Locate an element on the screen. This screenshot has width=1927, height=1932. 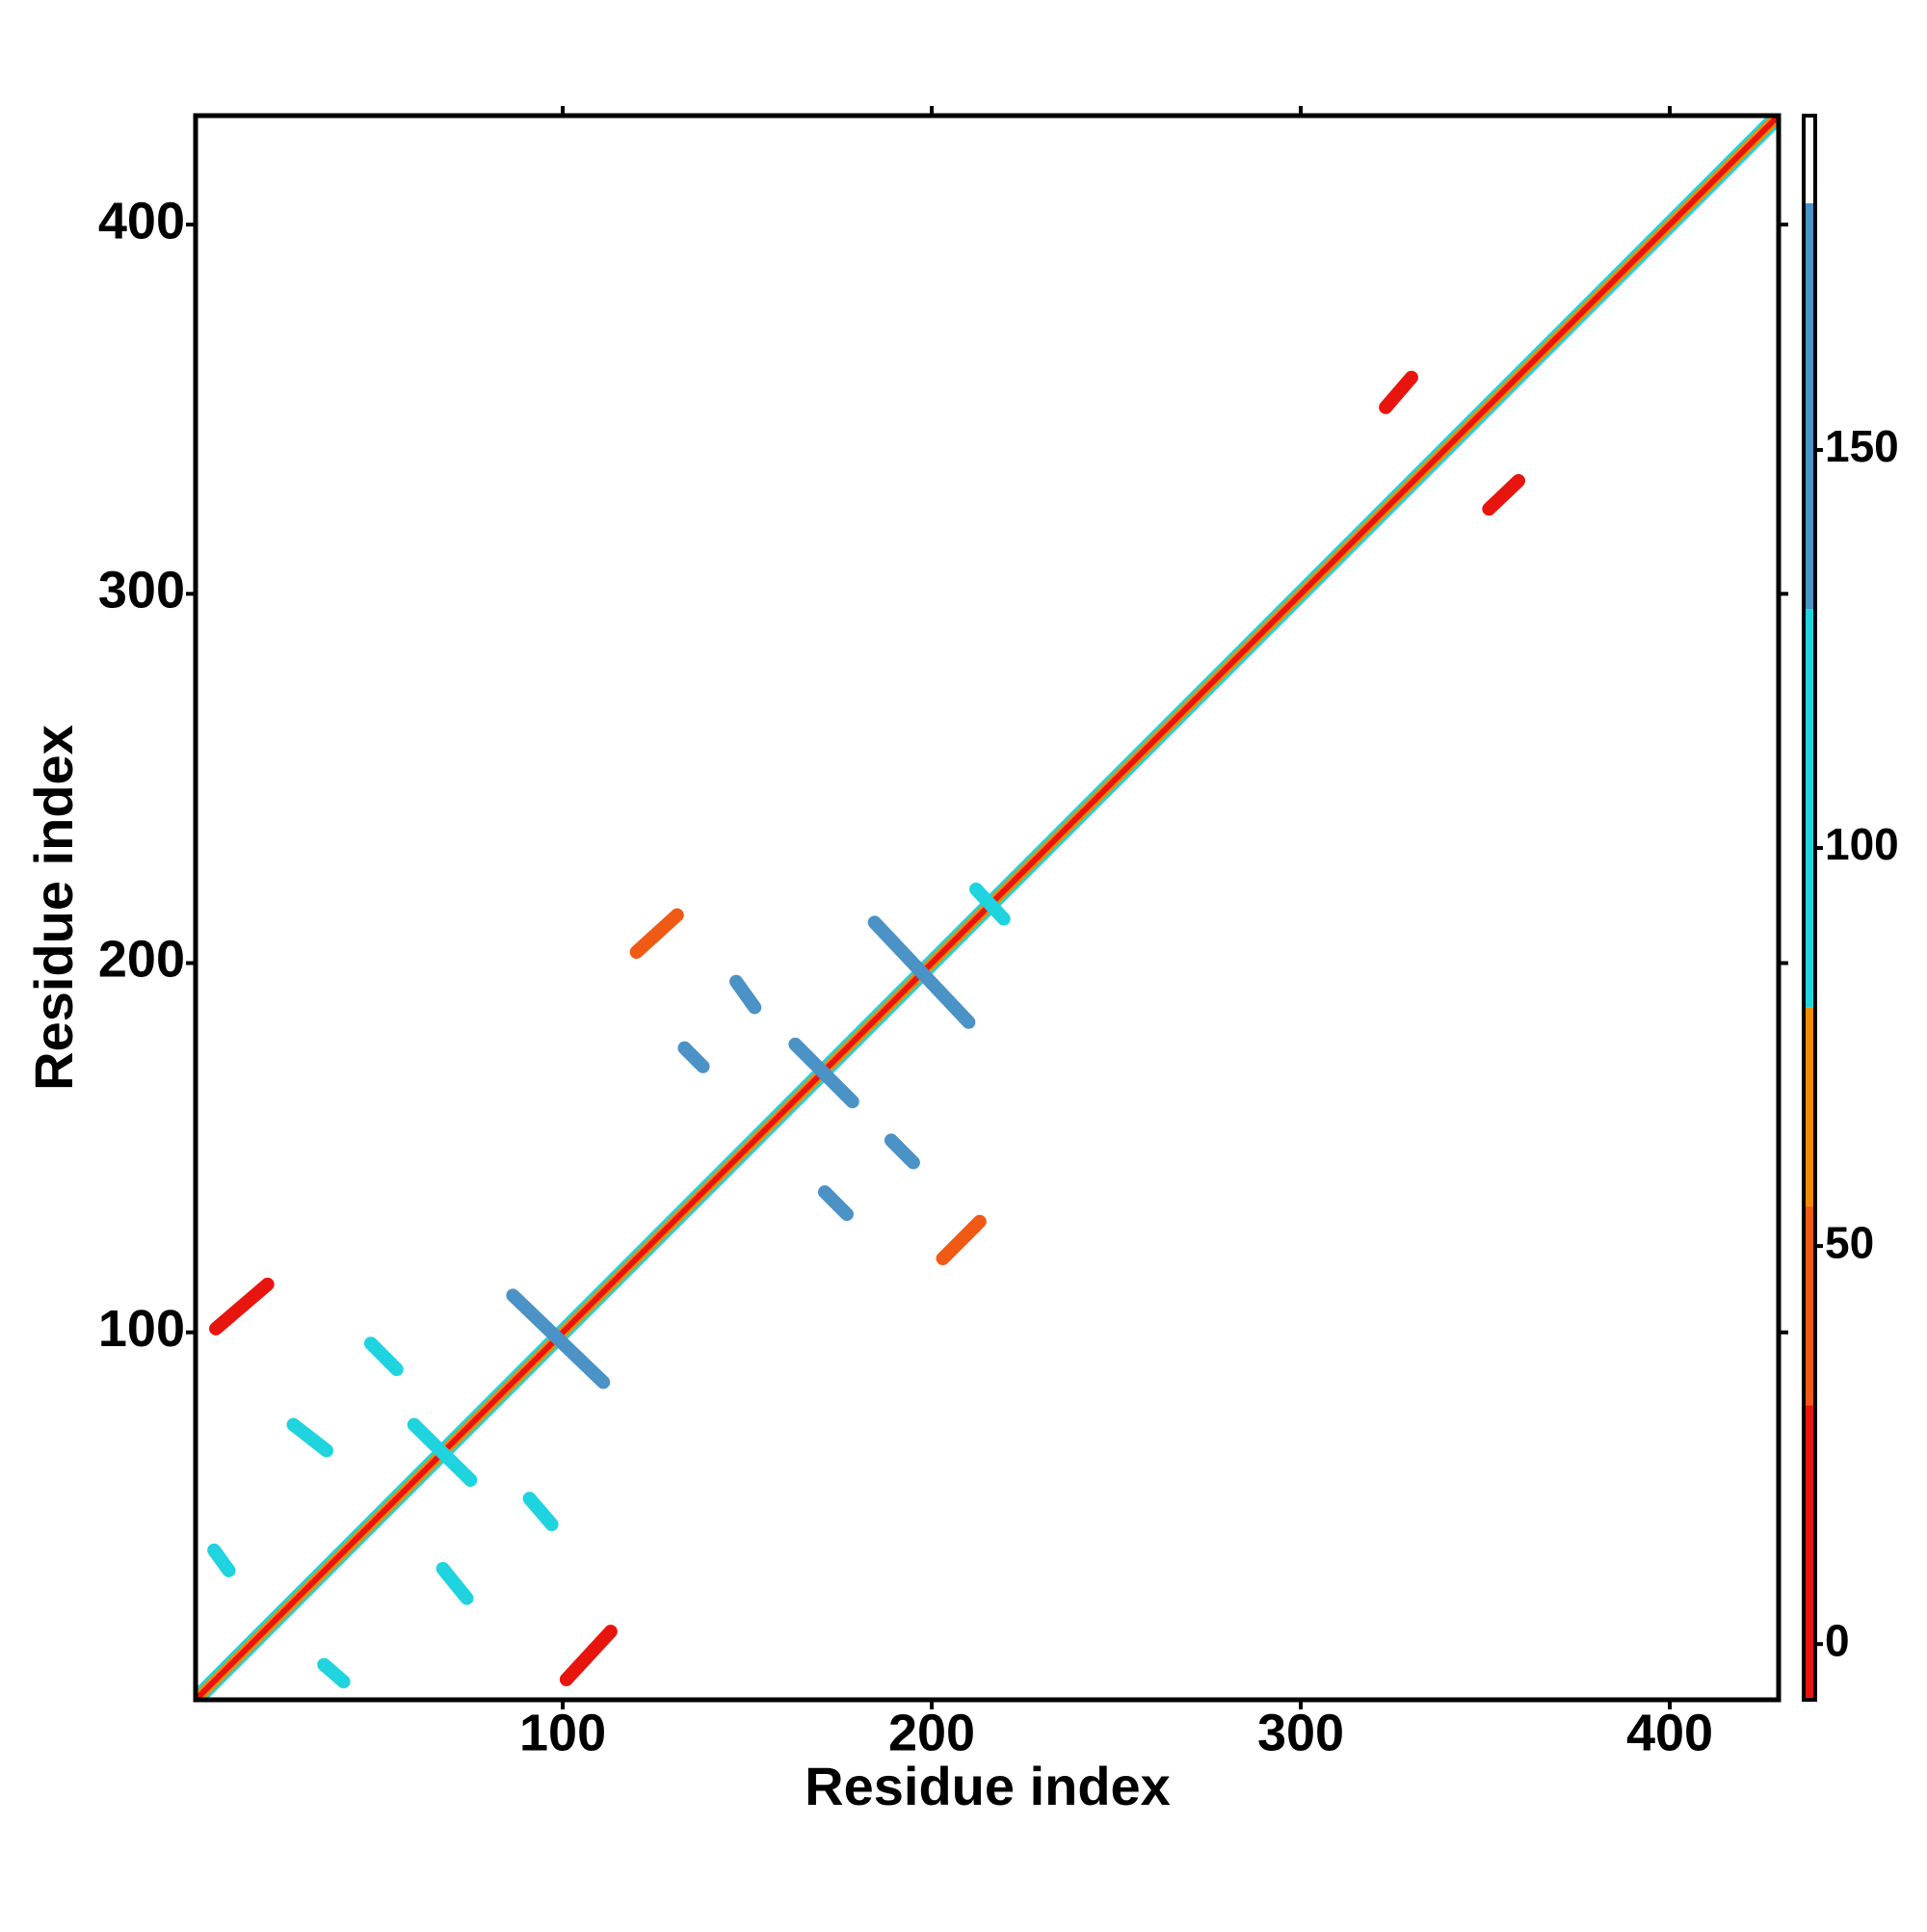
y-tick-label: 300 is located at coordinates (141, 591).